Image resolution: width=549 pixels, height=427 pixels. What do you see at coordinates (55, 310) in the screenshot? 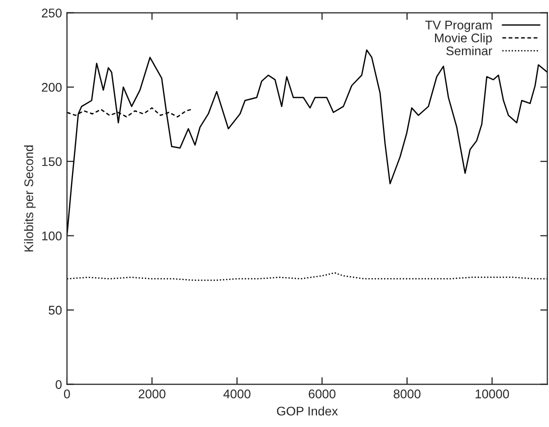
I see `y-tick-label: 50` at bounding box center [55, 310].